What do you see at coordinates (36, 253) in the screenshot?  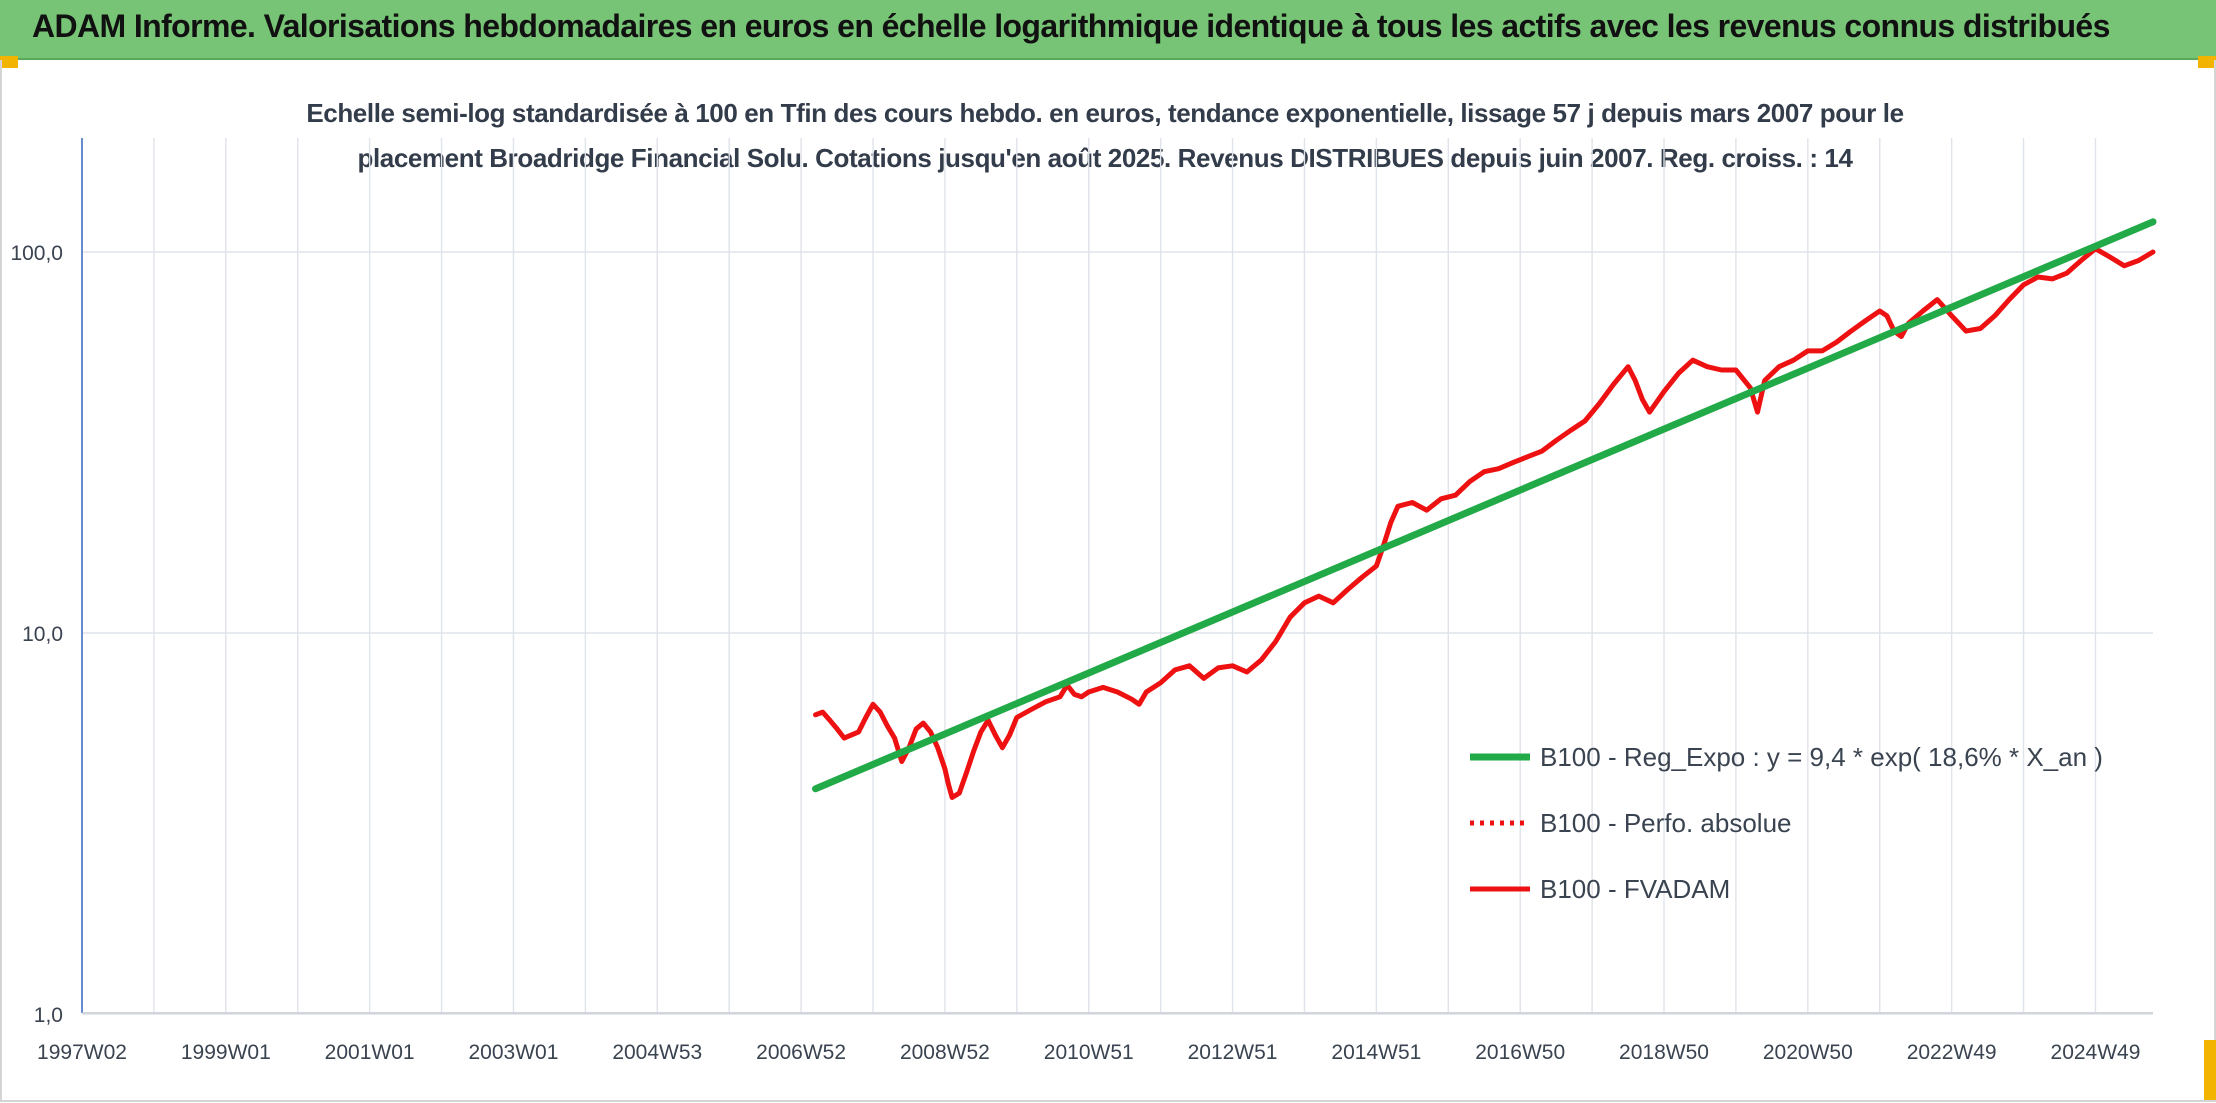 I see `y-tick-label: 100,0` at bounding box center [36, 253].